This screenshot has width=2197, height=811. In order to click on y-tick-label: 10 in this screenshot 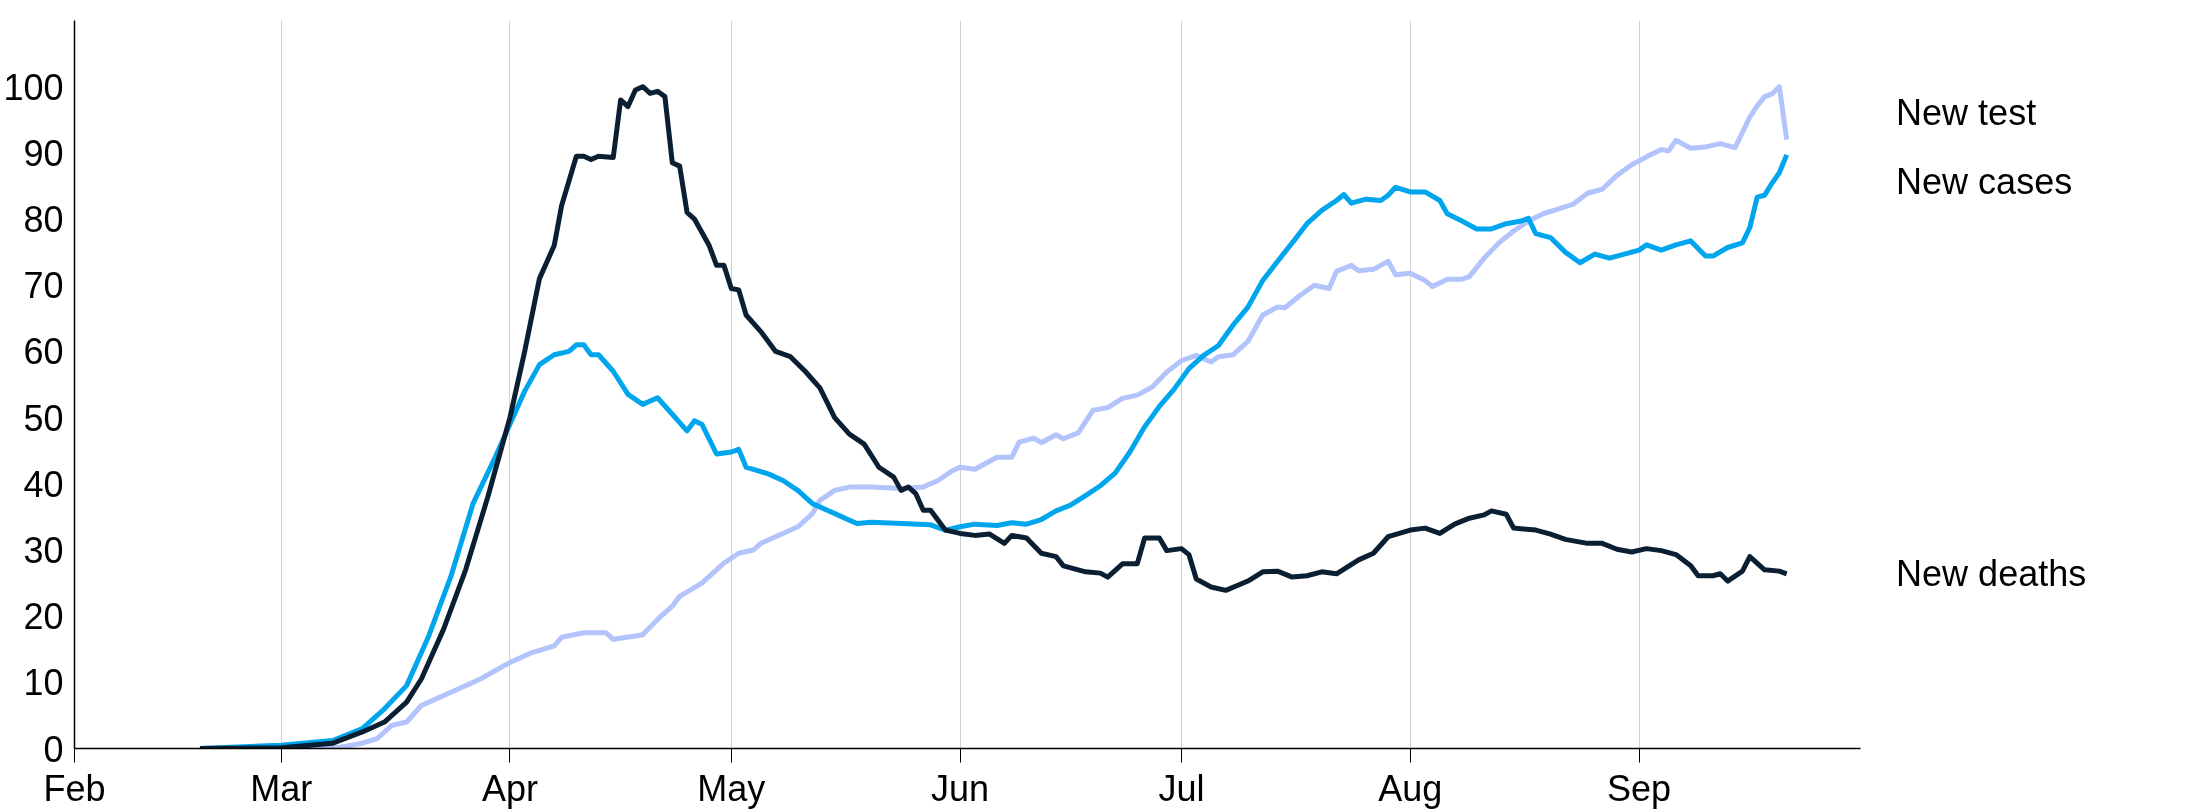, I will do `click(43, 683)`.